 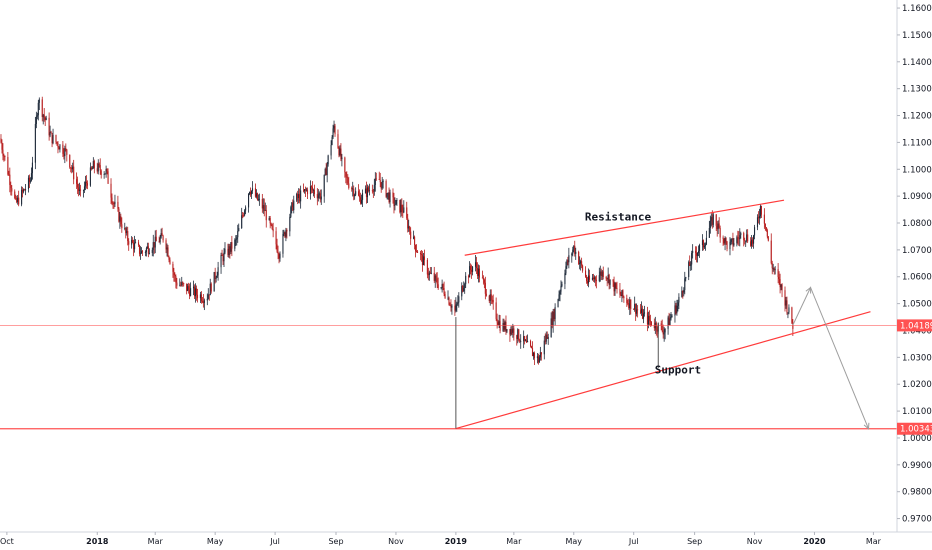 What do you see at coordinates (917, 251) in the screenshot?
I see `price-tick-label: 1.07000` at bounding box center [917, 251].